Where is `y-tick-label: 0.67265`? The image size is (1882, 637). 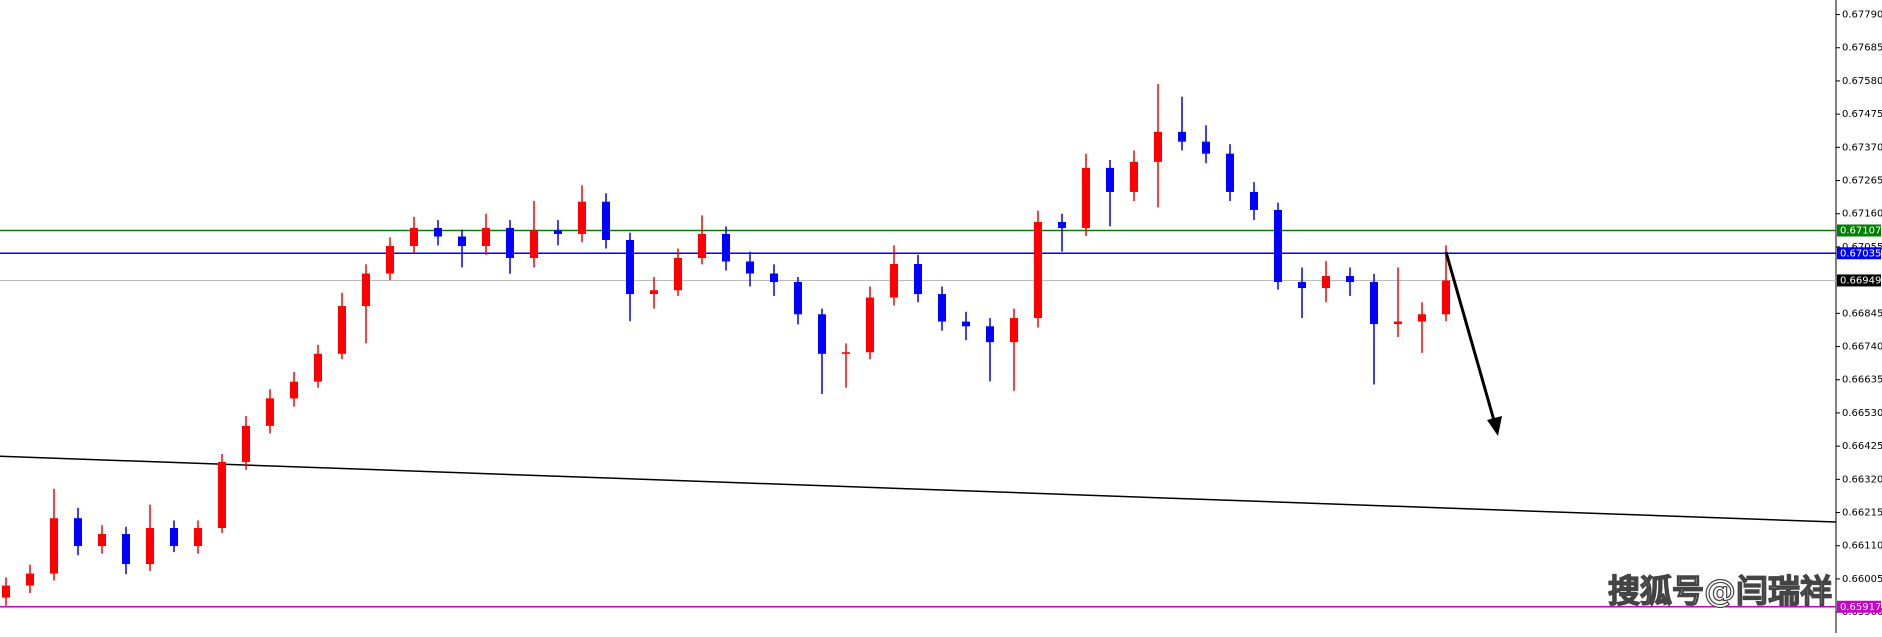
y-tick-label: 0.67265 is located at coordinates (1862, 181).